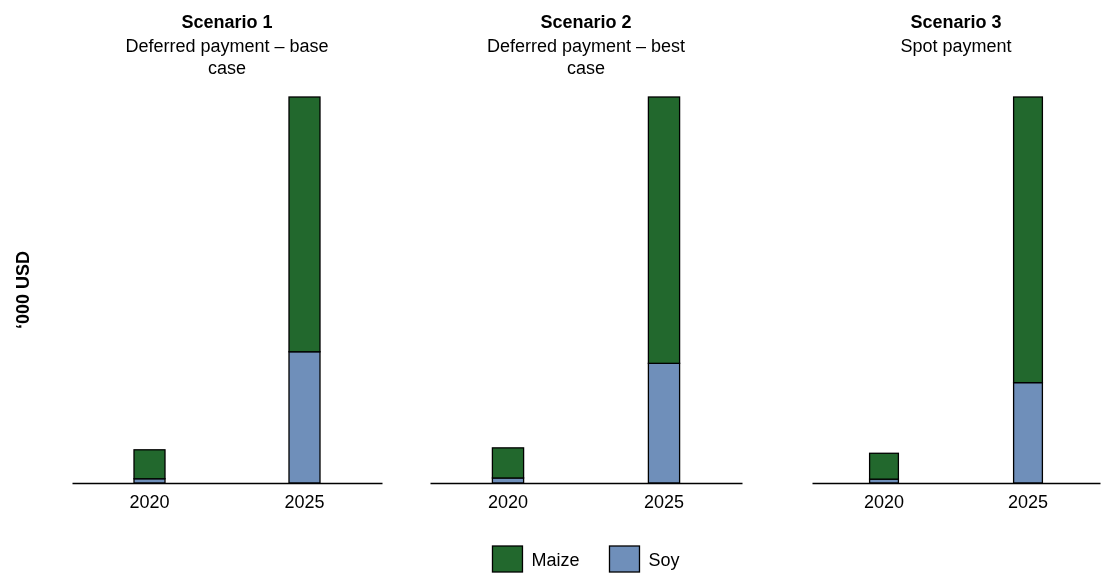  I want to click on legend-label: Maize, so click(555, 560).